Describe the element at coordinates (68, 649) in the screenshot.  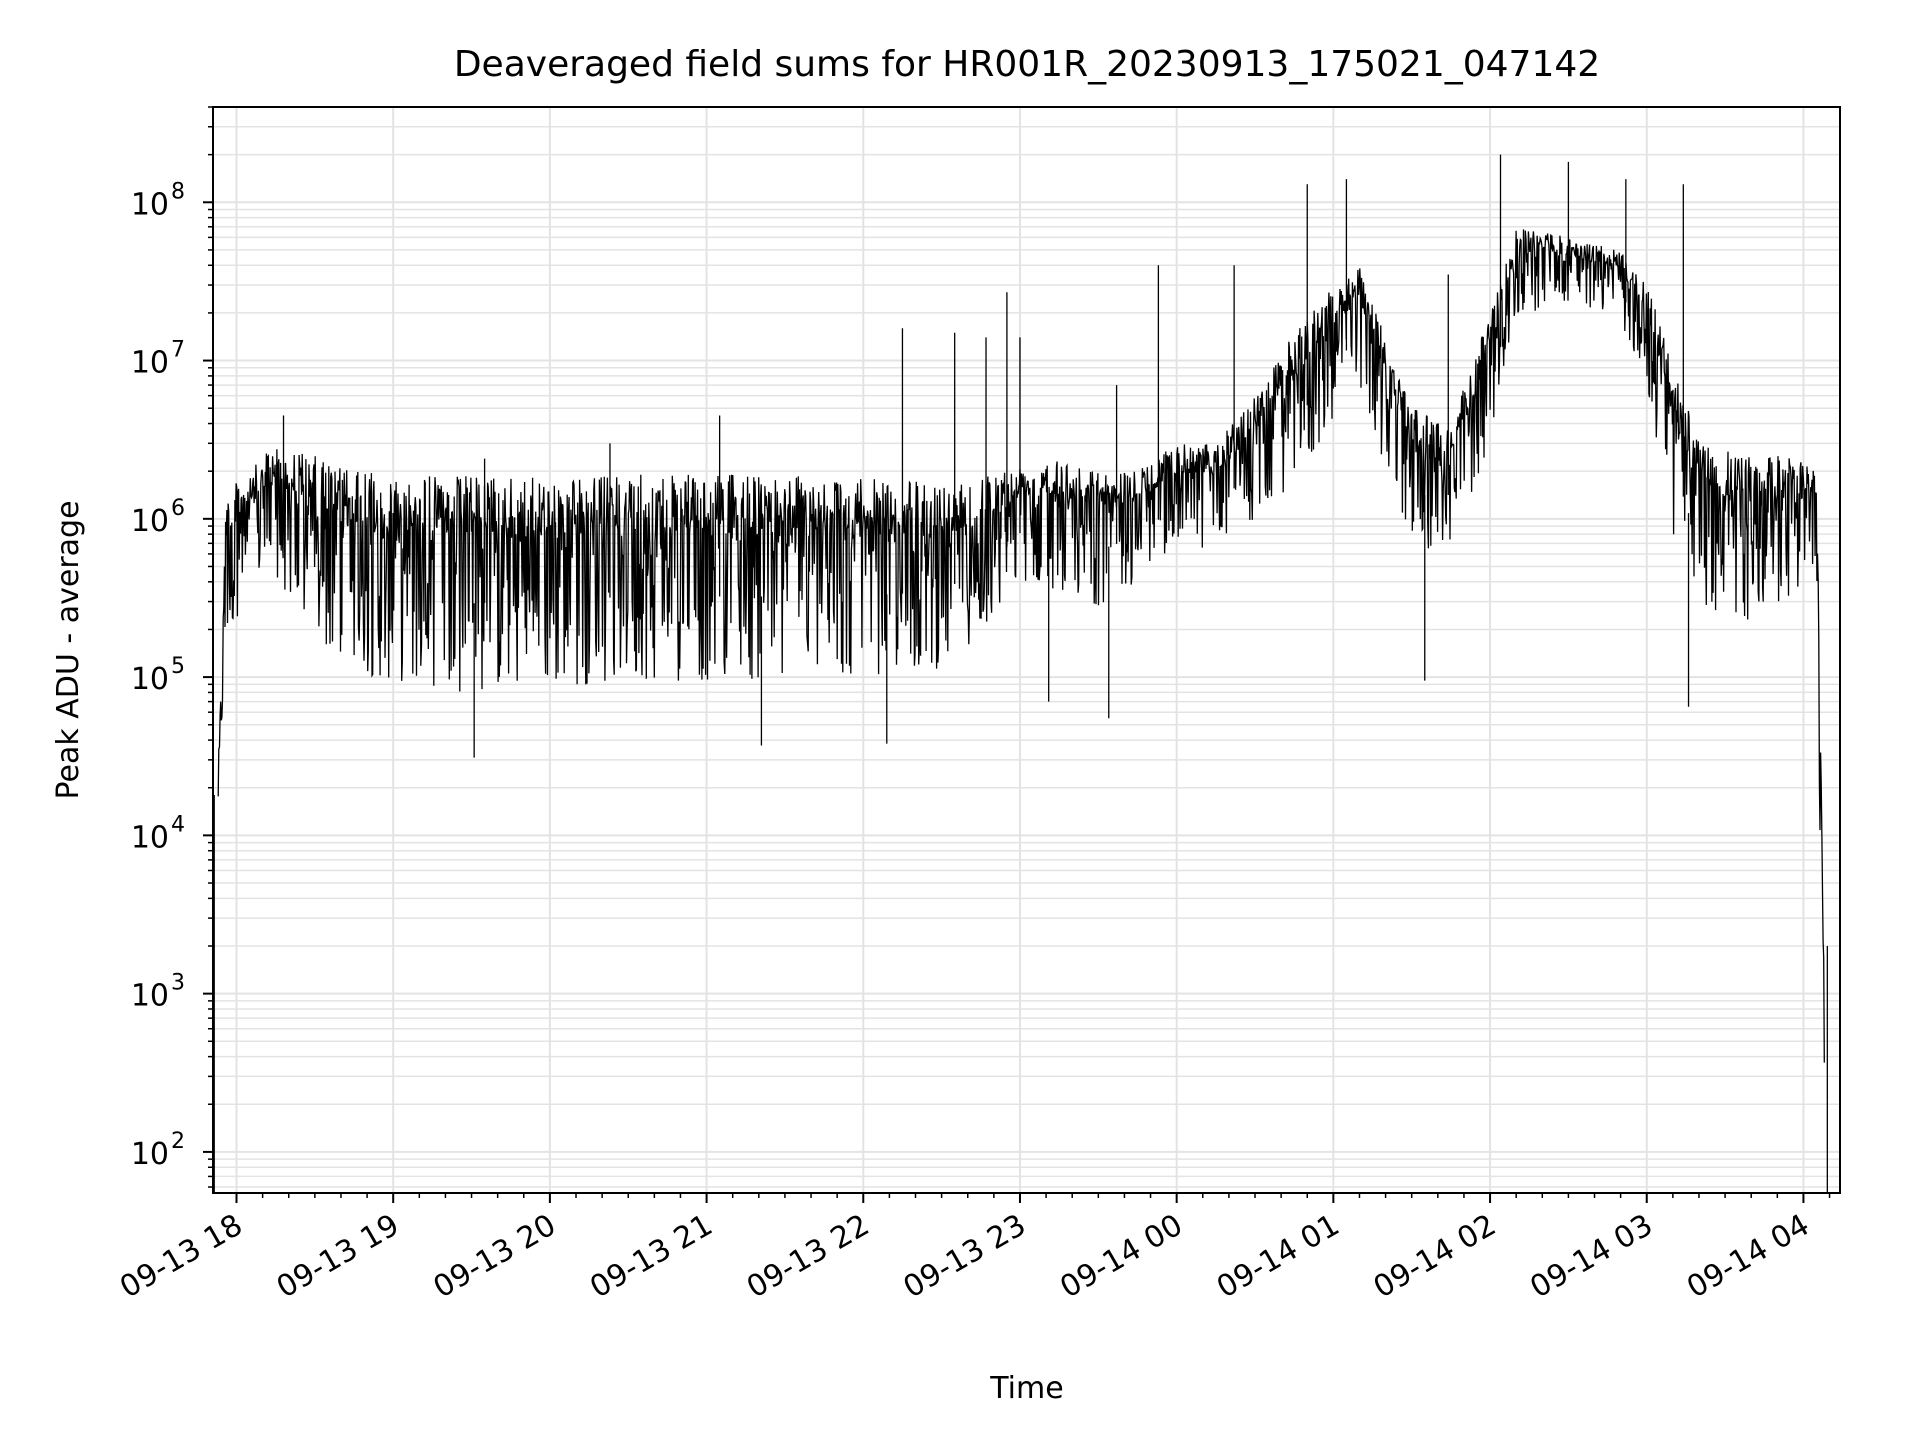
I see `y-axis-label: Peak ADU - average` at that location.